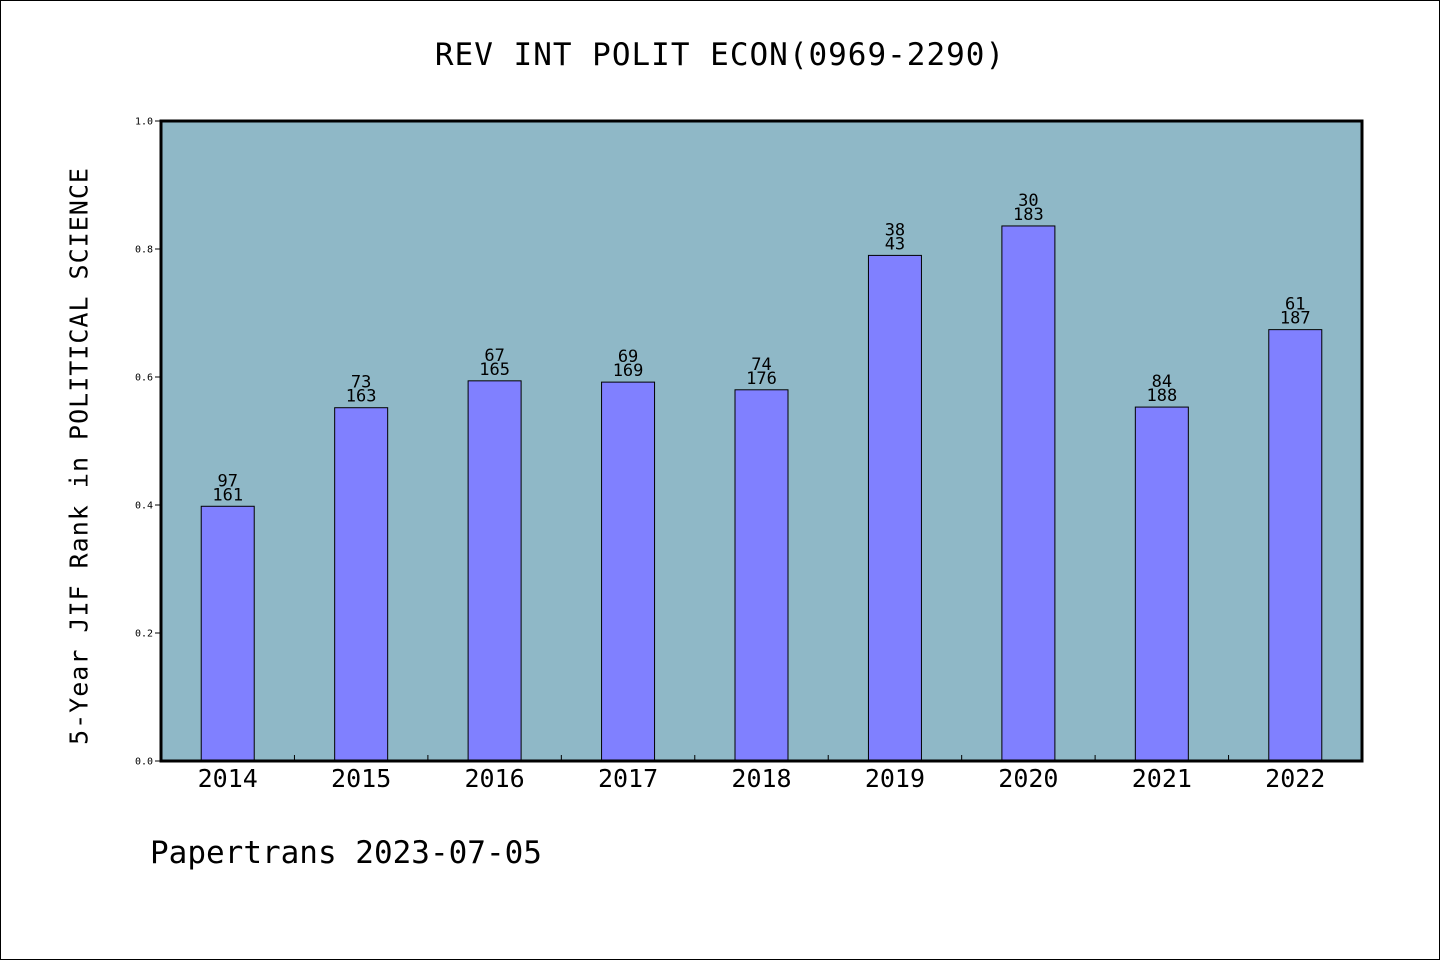  Describe the element at coordinates (361, 397) in the screenshot. I see `bar-total-label: 163` at that location.